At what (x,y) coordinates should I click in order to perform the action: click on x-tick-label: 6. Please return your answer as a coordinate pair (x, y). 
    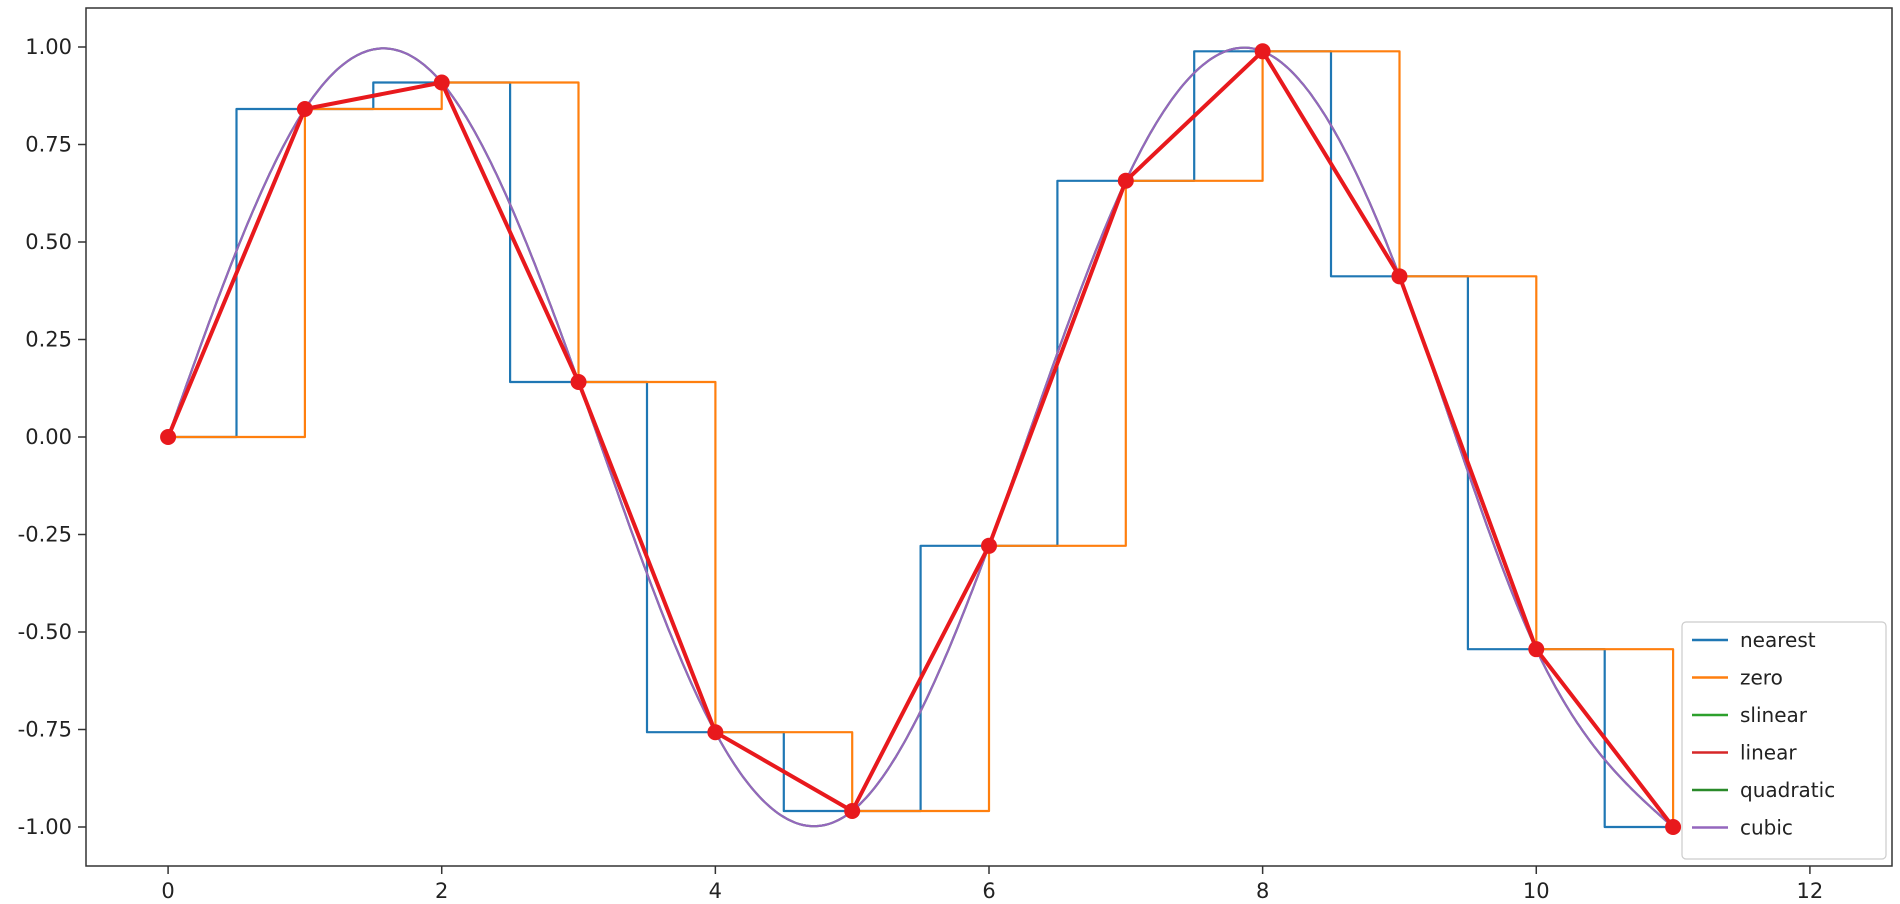
    Looking at the image, I should click on (988, 891).